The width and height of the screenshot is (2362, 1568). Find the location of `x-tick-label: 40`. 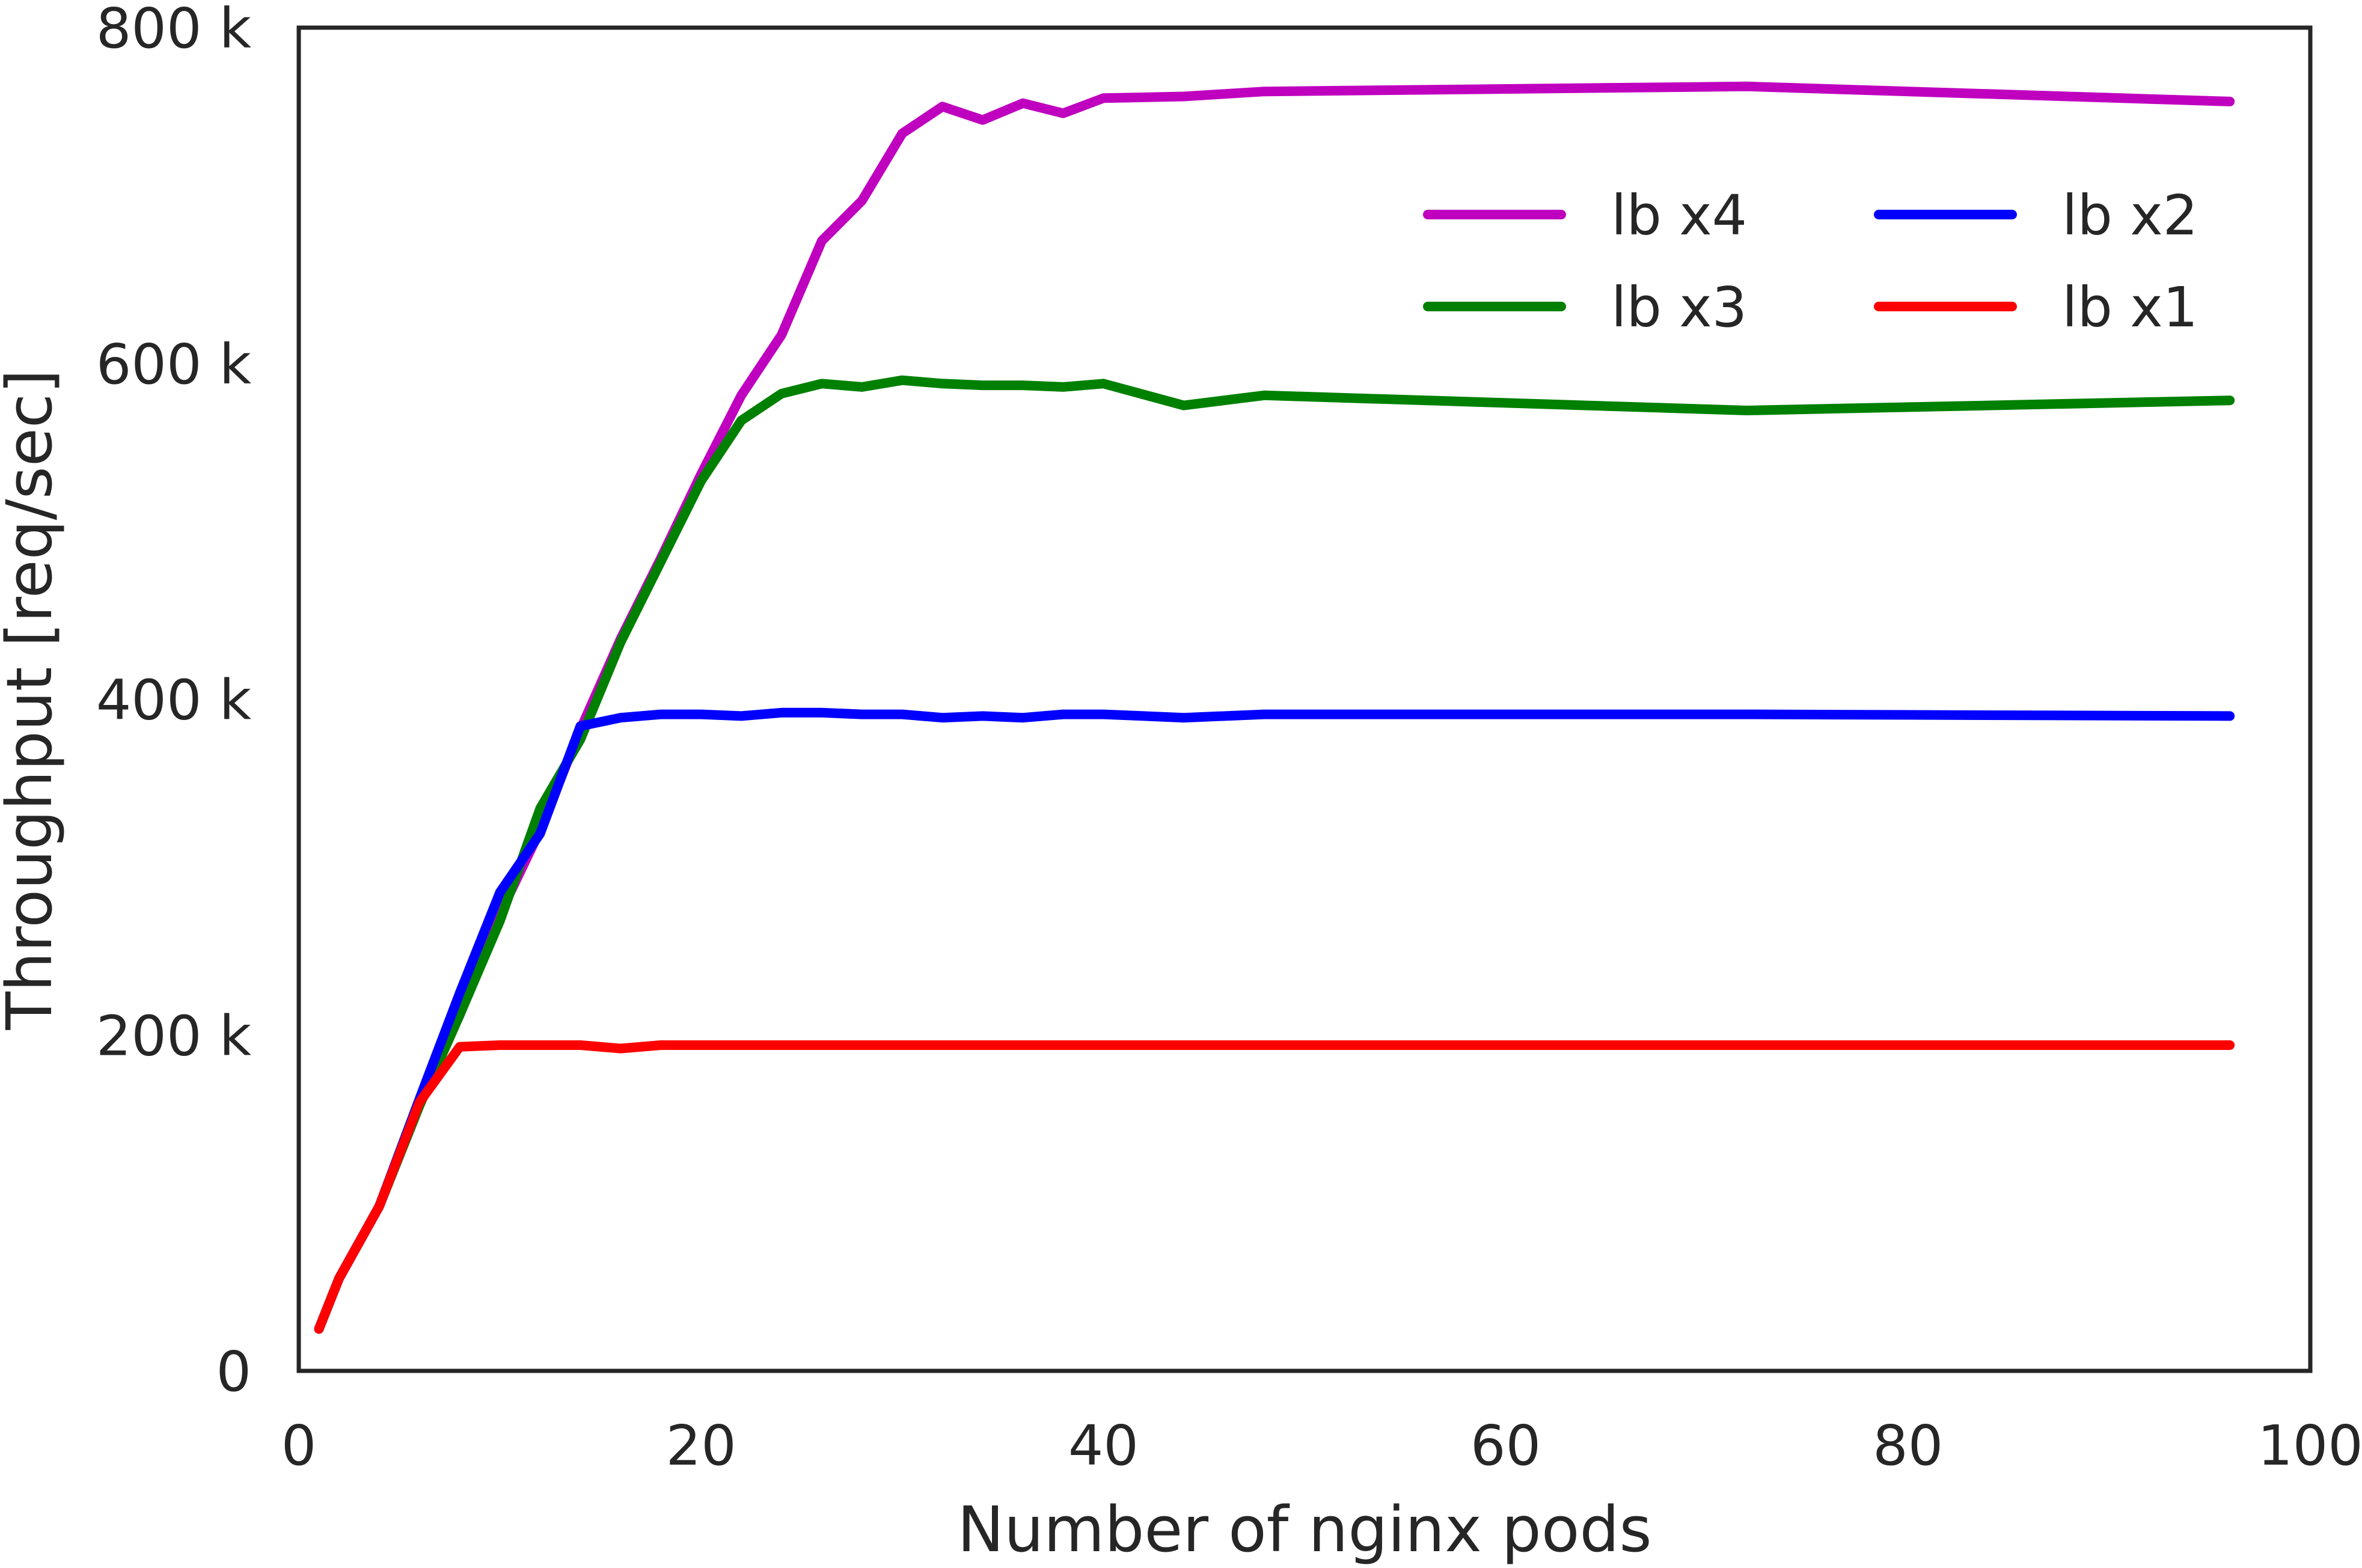

x-tick-label: 40 is located at coordinates (1103, 1446).